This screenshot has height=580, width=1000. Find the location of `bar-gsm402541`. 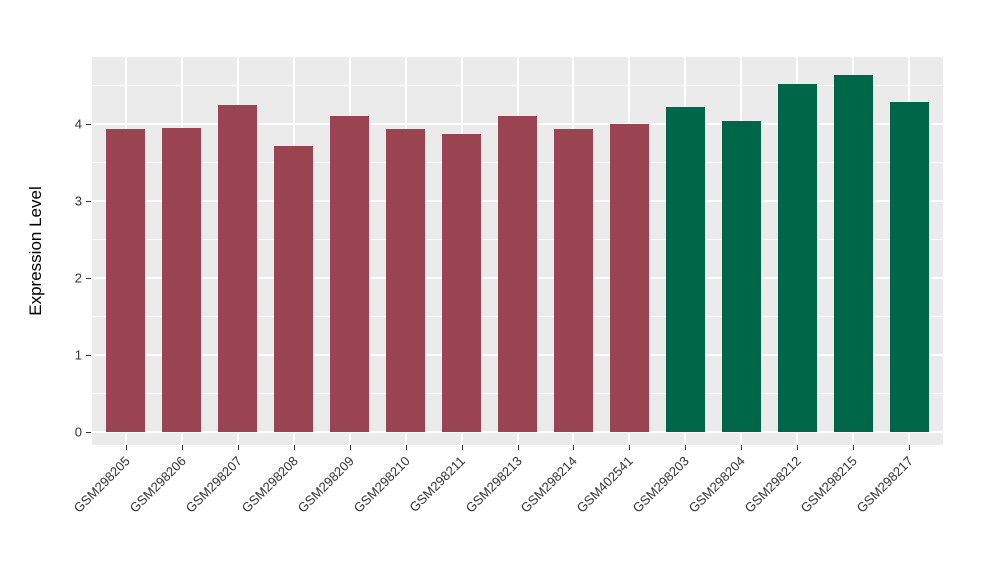

bar-gsm402541 is located at coordinates (629, 277).